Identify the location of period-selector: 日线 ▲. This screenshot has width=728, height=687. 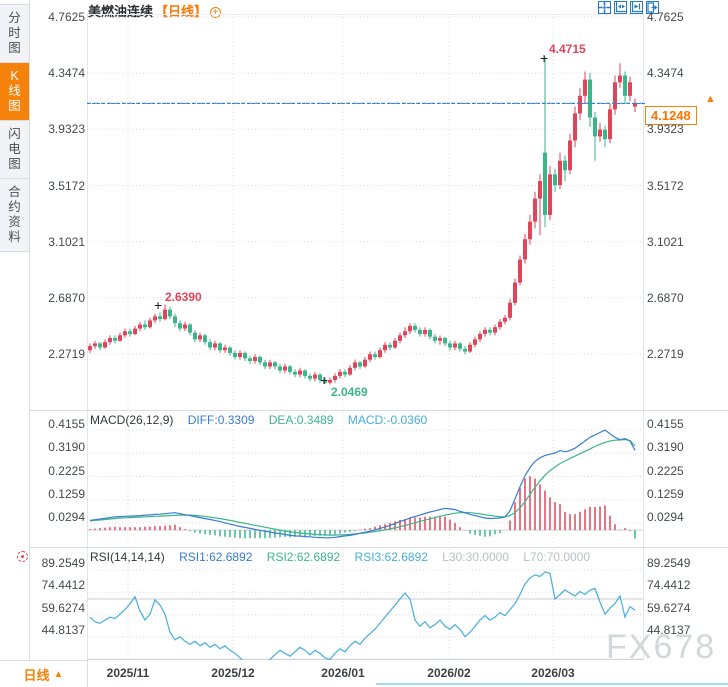
(44, 673).